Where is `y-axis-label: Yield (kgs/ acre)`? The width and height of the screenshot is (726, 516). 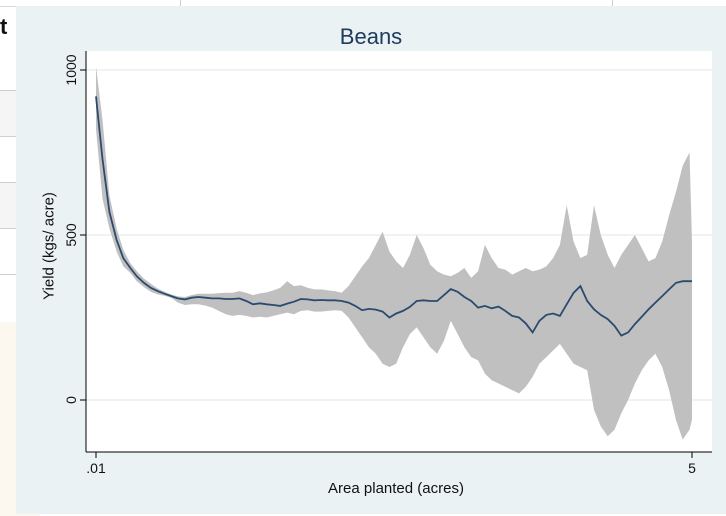
y-axis-label: Yield (kgs/ acre) is located at coordinates (49, 246).